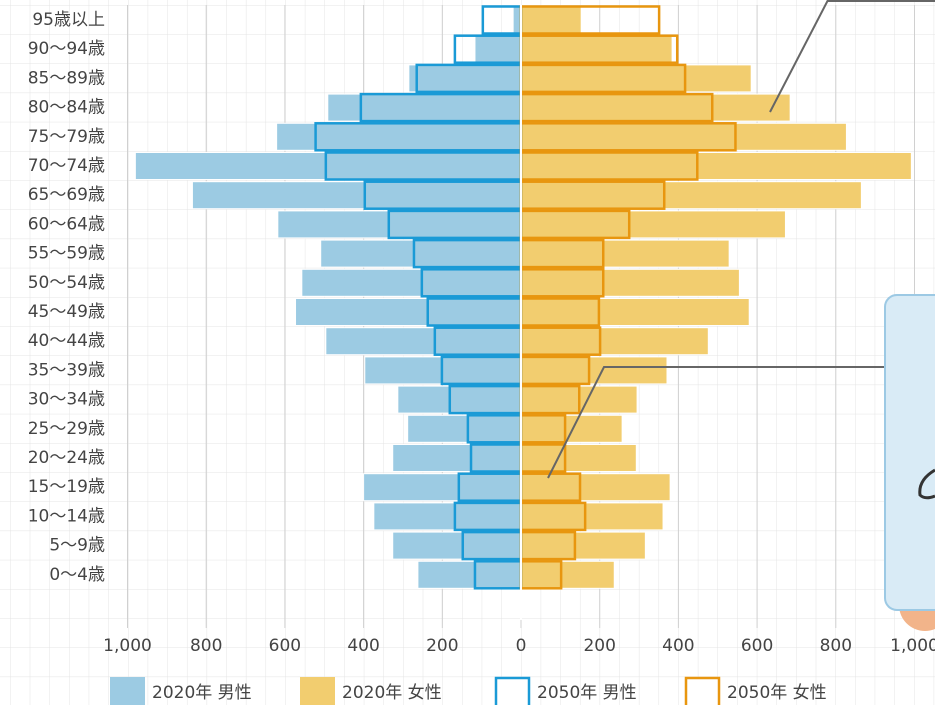 This screenshot has height=705, width=935. Describe the element at coordinates (66, 108) in the screenshot. I see `y-tick-label: 80〜84歳` at that location.